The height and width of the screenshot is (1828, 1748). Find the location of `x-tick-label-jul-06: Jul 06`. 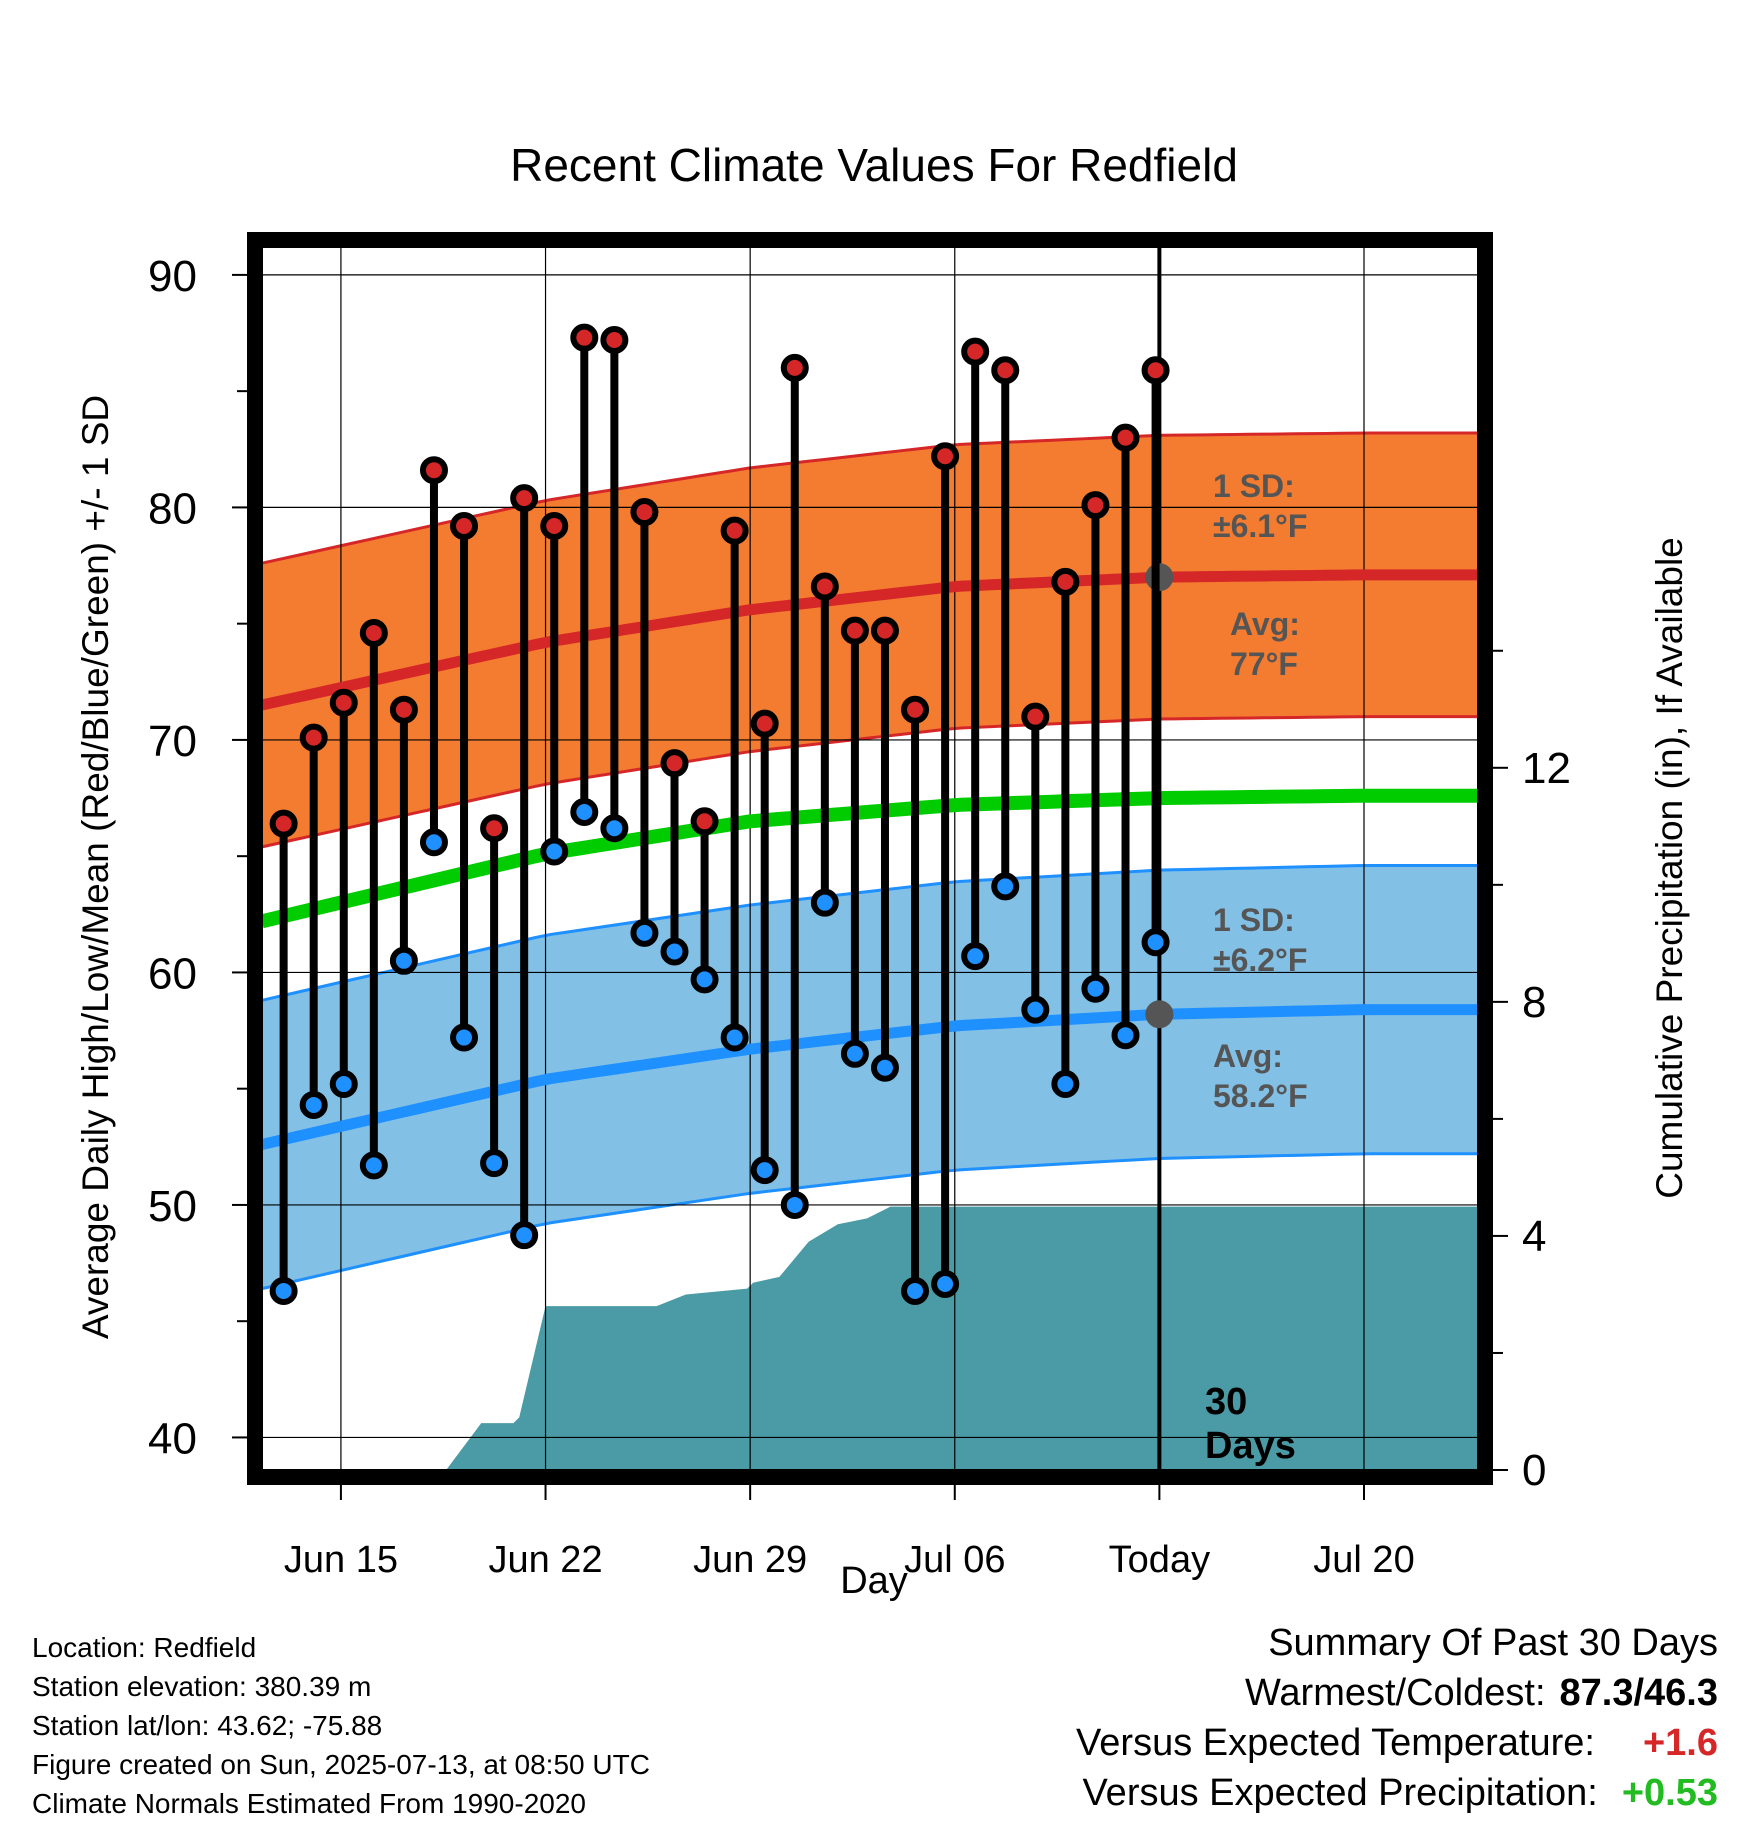

x-tick-label-jul-06: Jul 06 is located at coordinates (954, 1560).